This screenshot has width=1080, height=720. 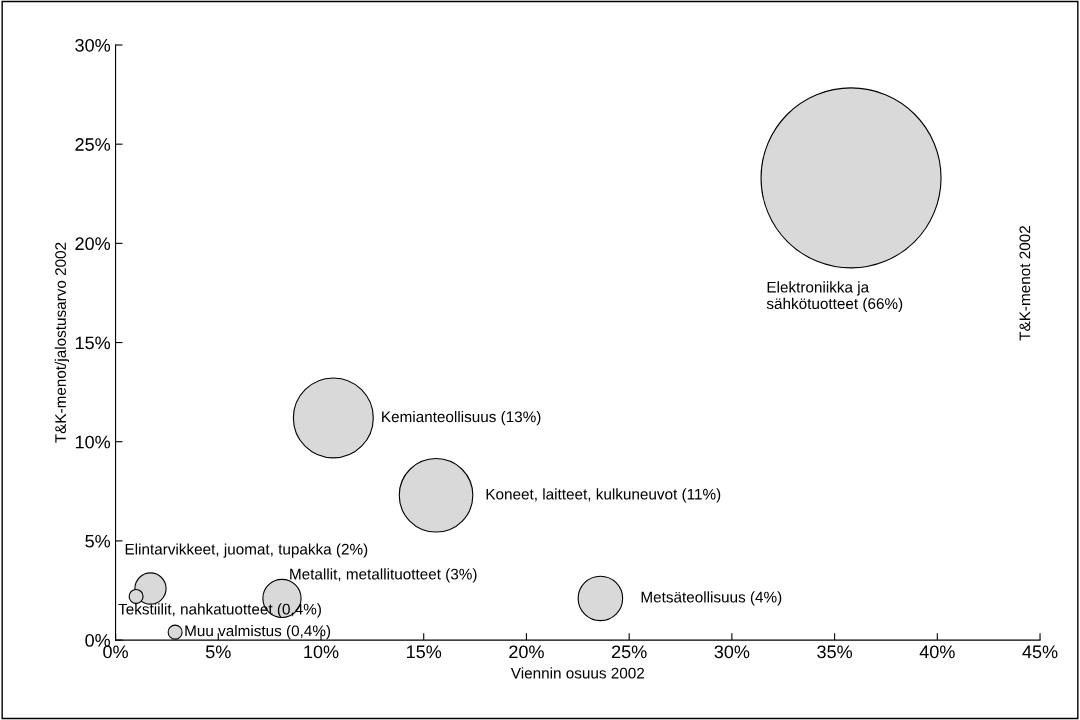 What do you see at coordinates (424, 652) in the screenshot?
I see `x-tick-label: 15%` at bounding box center [424, 652].